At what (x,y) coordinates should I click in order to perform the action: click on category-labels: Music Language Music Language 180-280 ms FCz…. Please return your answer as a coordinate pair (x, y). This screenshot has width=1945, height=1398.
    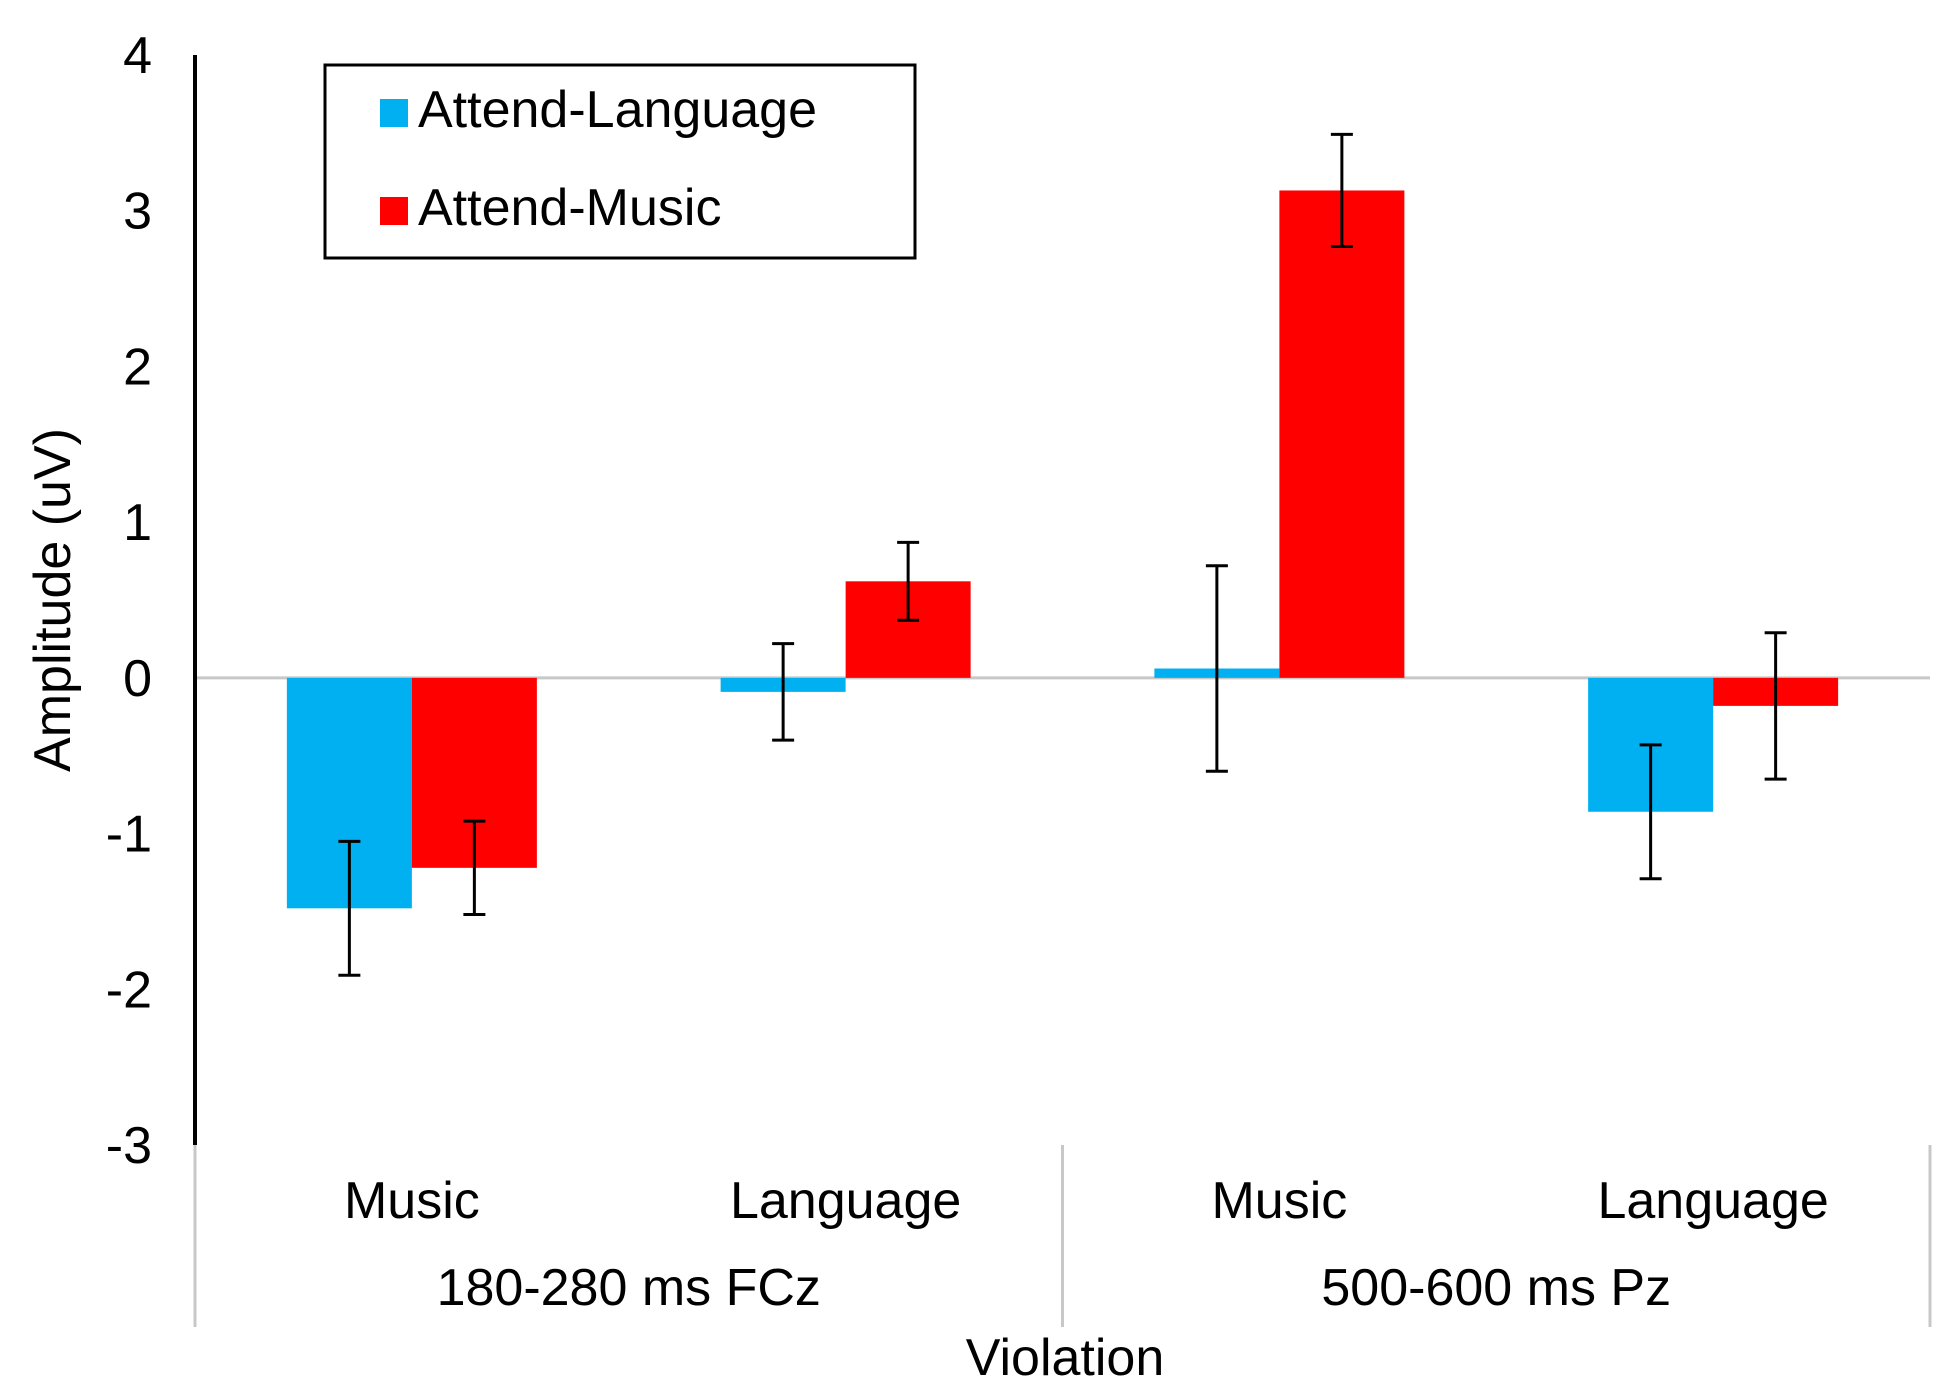
    Looking at the image, I should click on (1086, 1244).